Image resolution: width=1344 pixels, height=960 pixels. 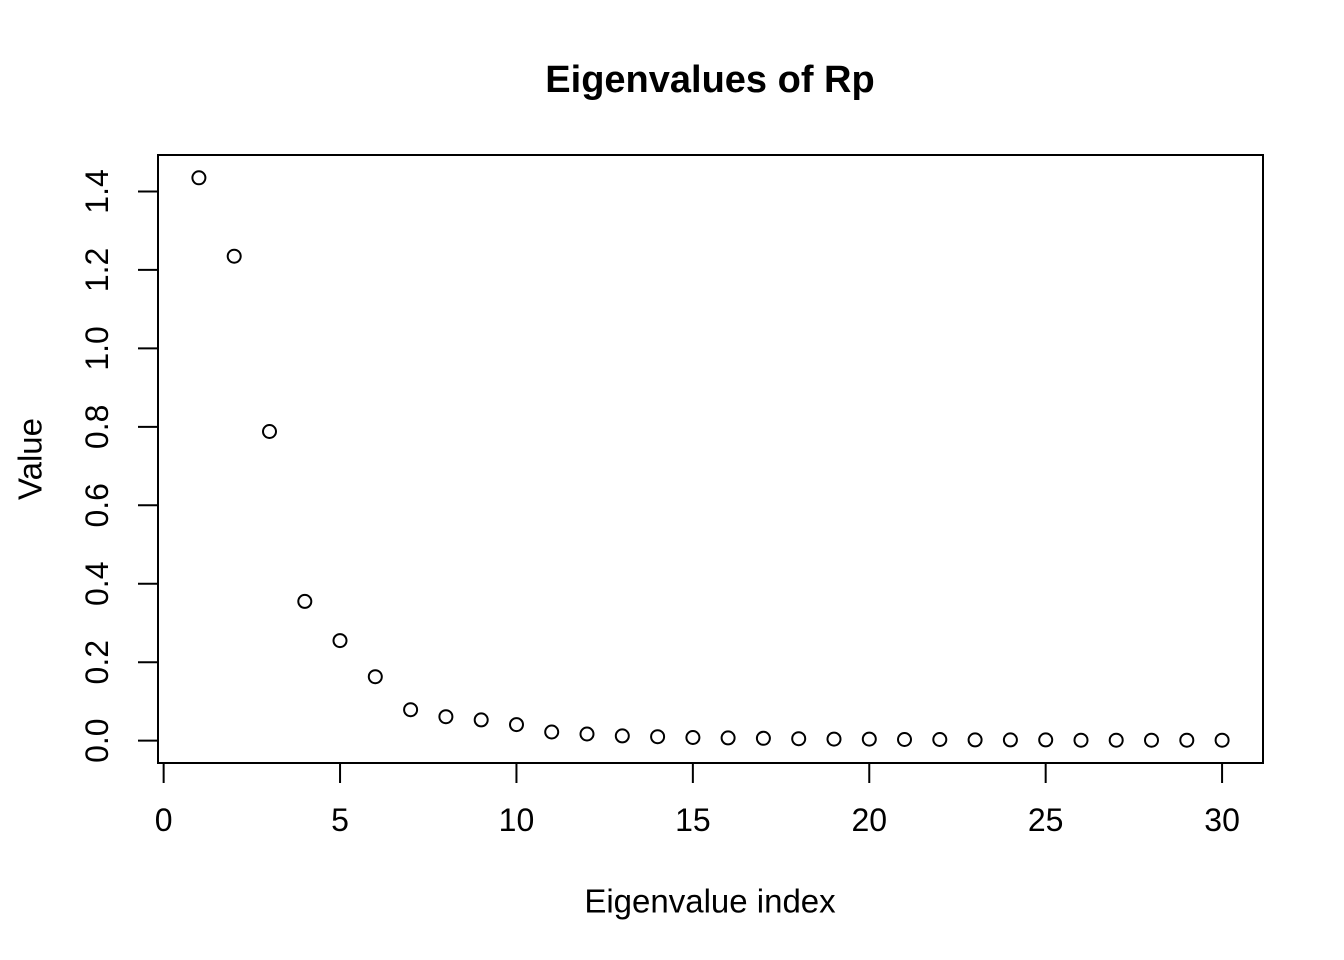 What do you see at coordinates (709, 80) in the screenshot?
I see `chart-title: Eigenvalues of Rp` at bounding box center [709, 80].